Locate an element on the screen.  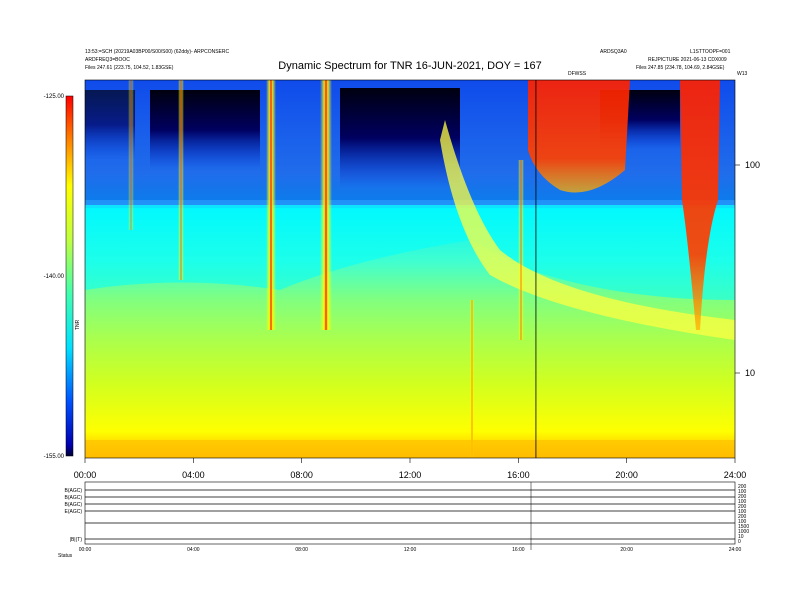
header-info-2: ARDFREQ3=BOOC is located at coordinates (107, 60).